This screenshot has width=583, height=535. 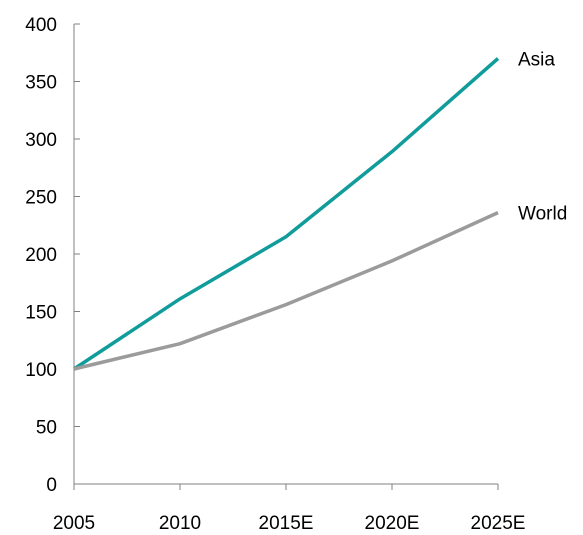 What do you see at coordinates (74, 523) in the screenshot?
I see `x-tick-label: 2005` at bounding box center [74, 523].